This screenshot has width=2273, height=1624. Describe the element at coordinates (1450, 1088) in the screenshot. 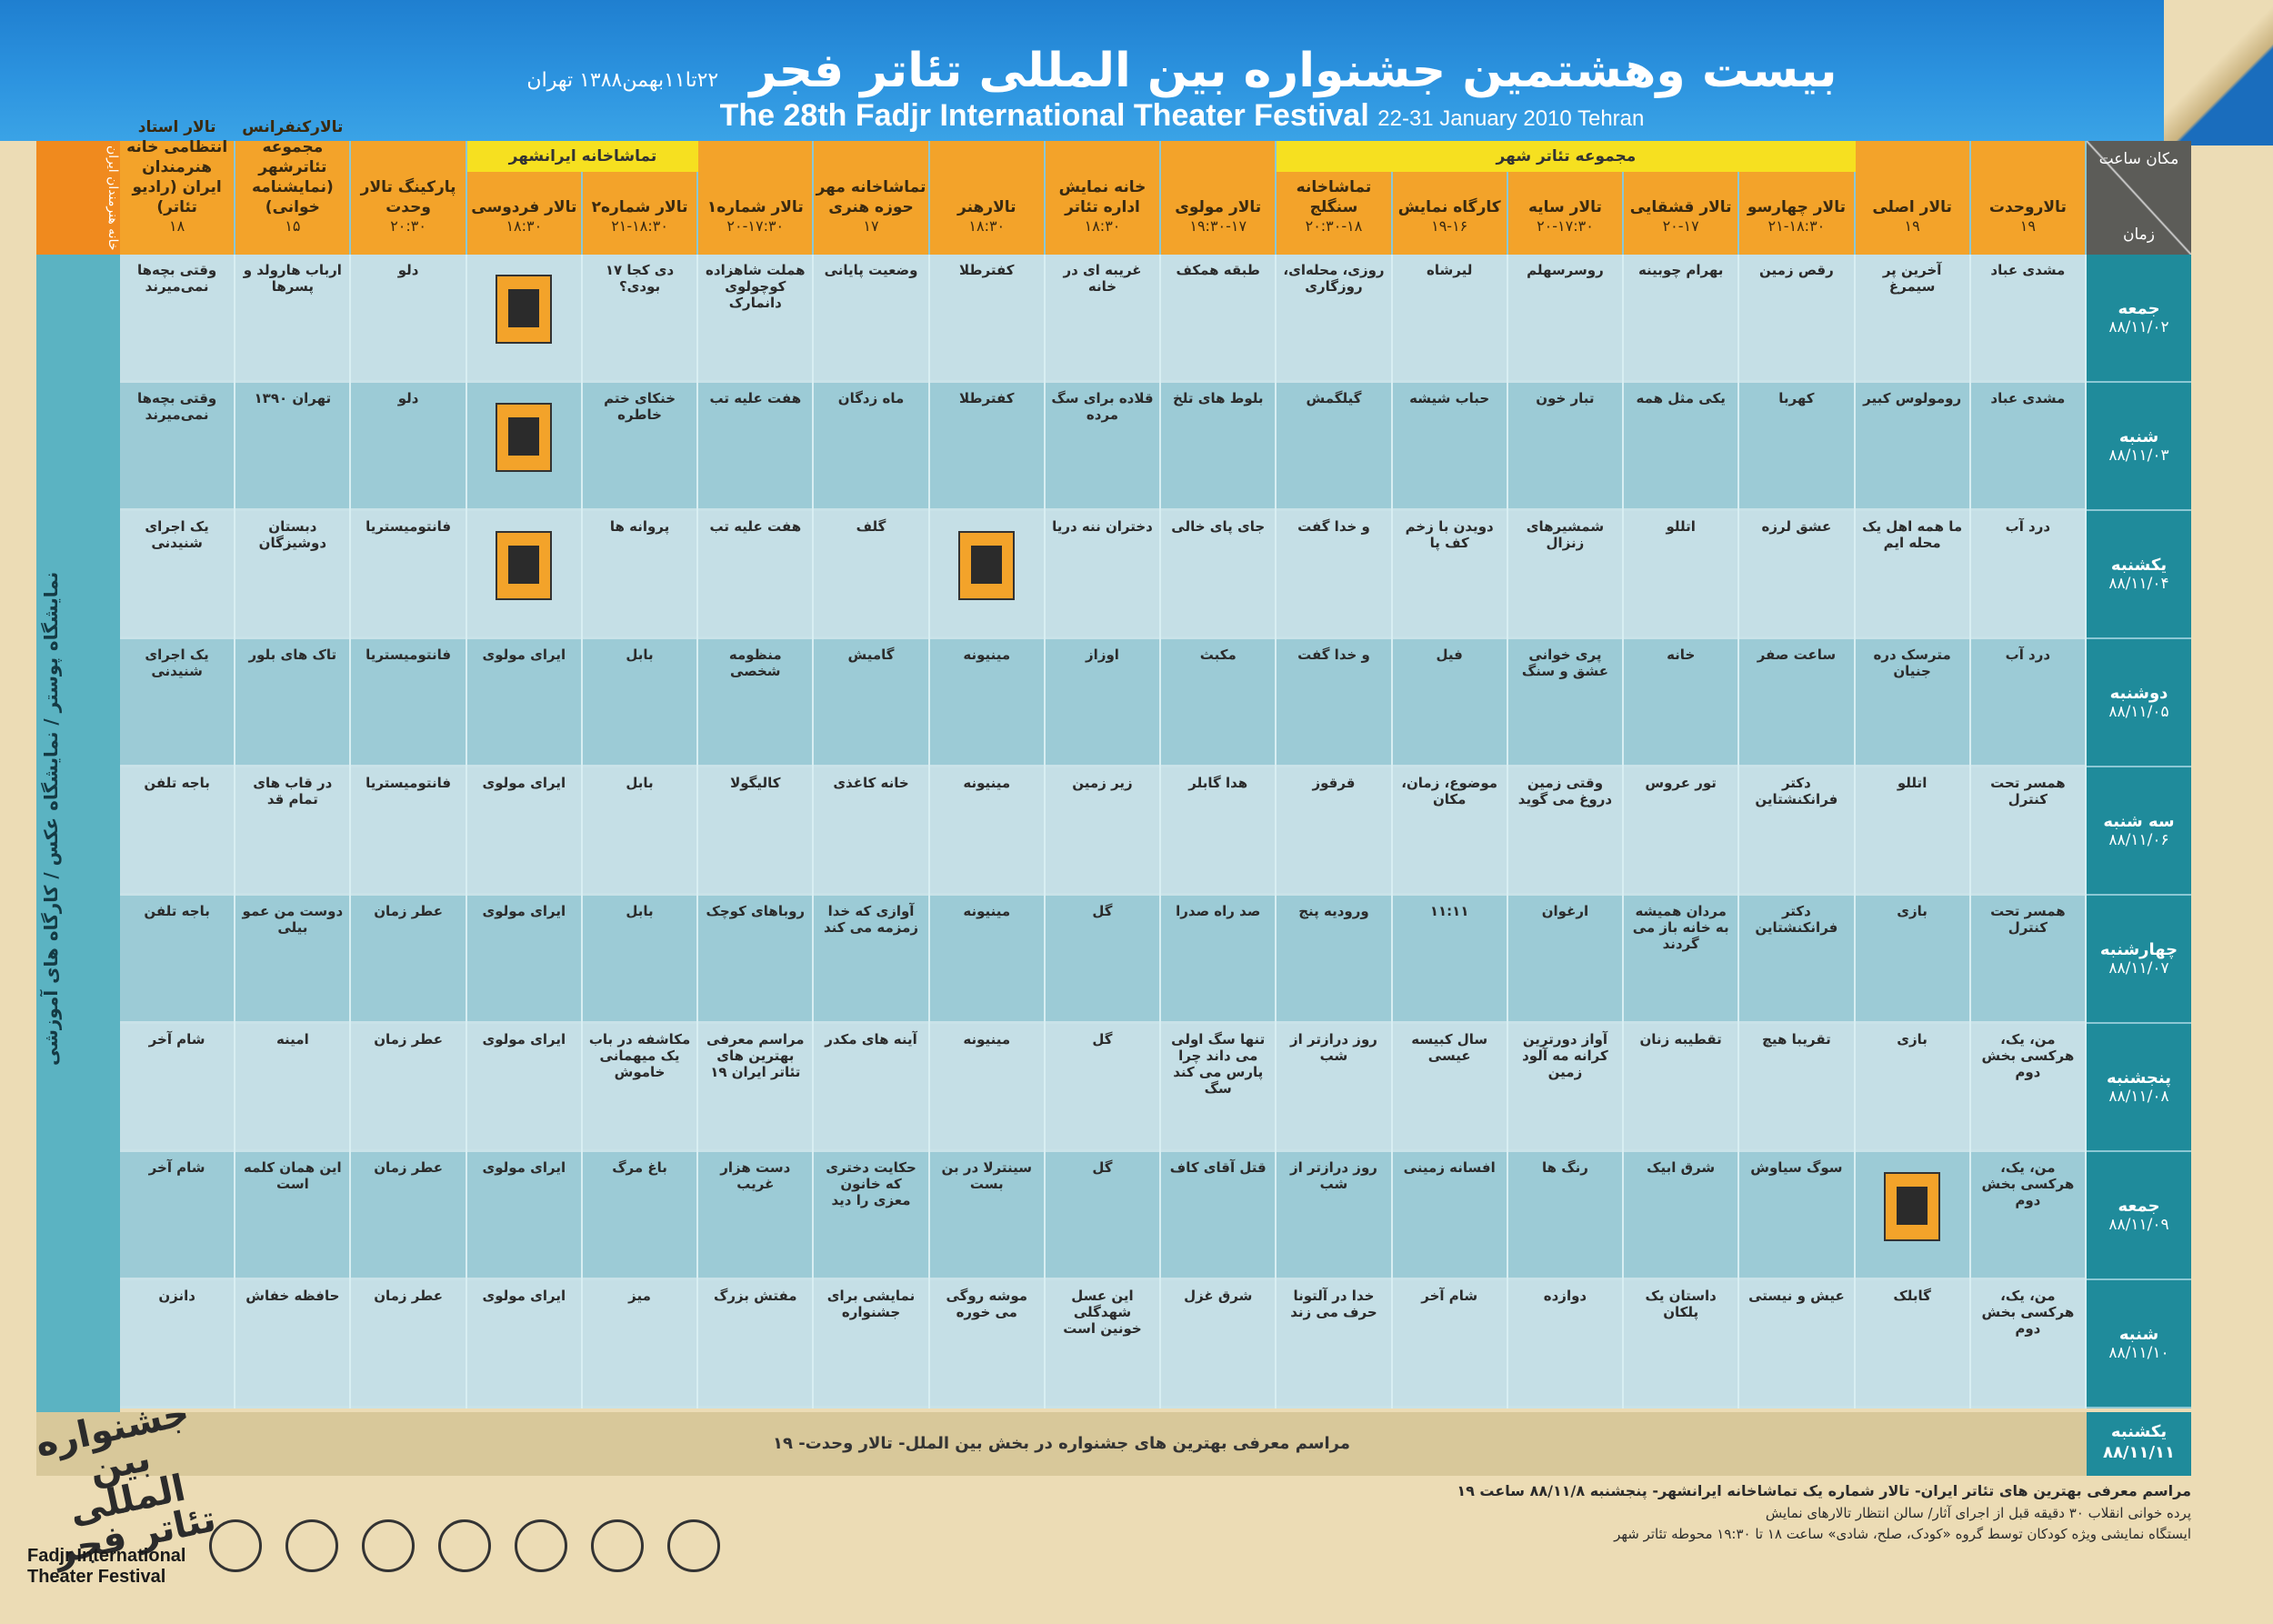

I see `schedule-cell: سال کبیسه عیسی` at that location.